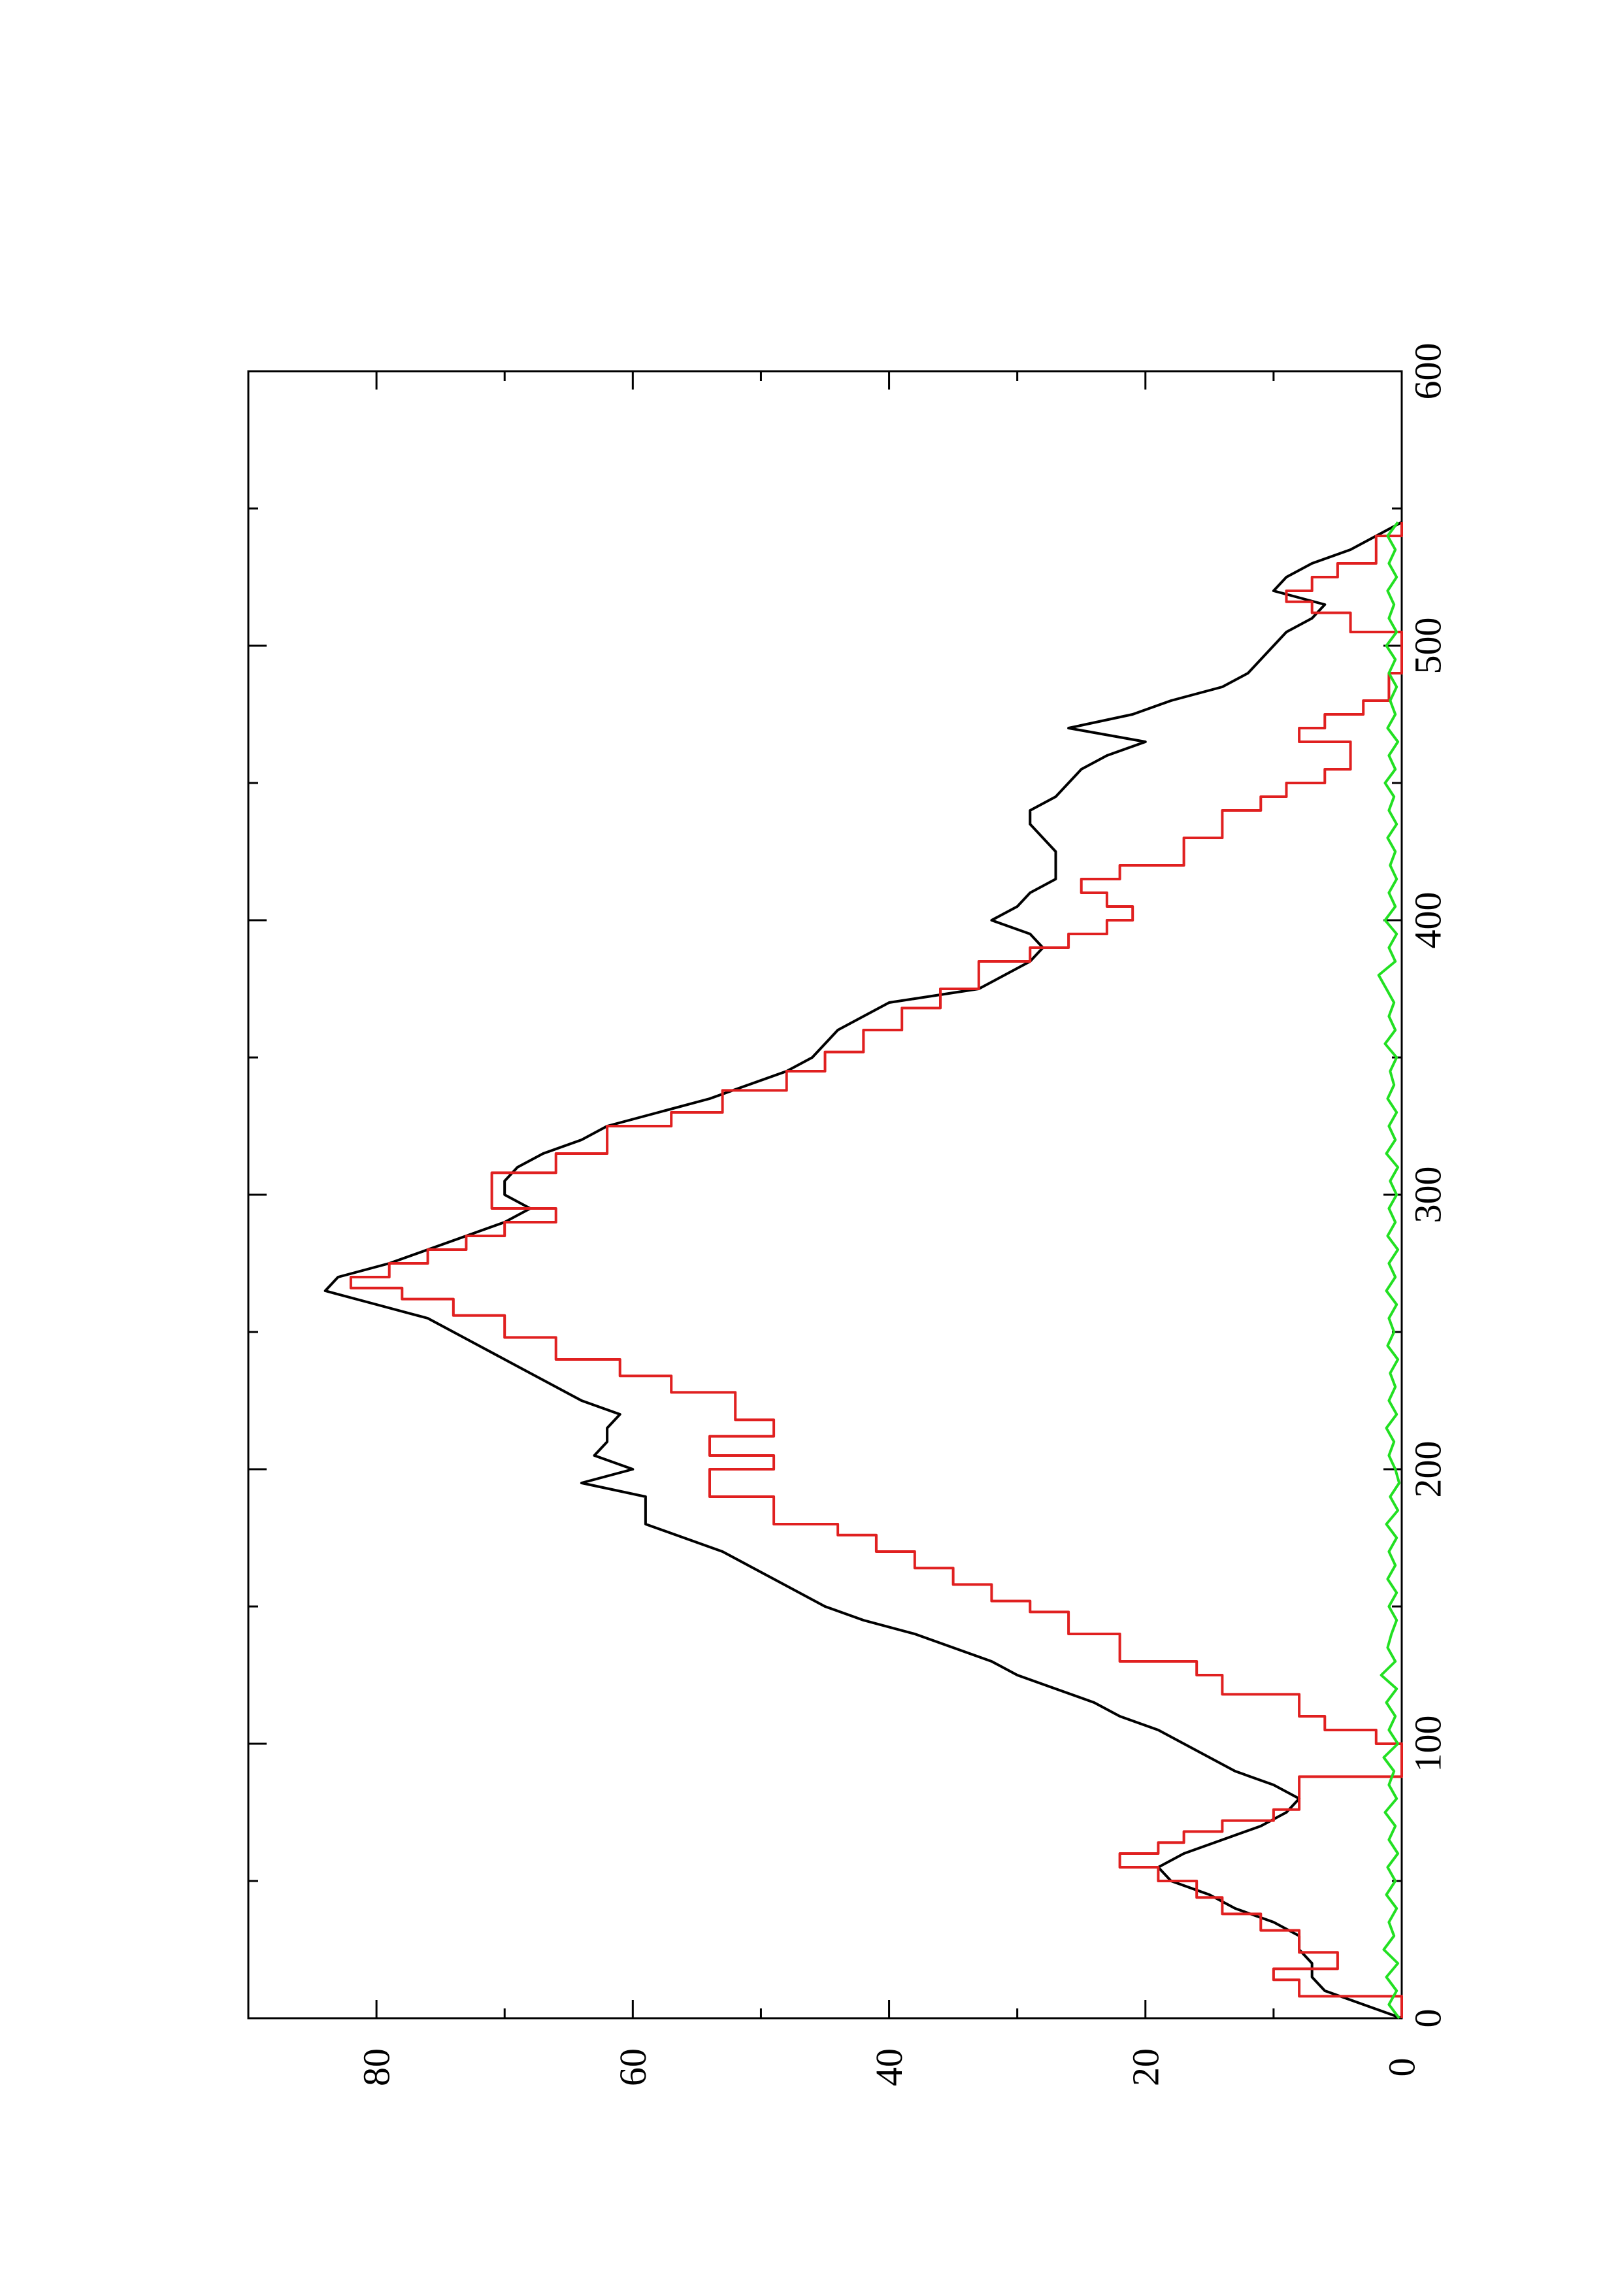 Image resolution: width=1620 pixels, height=2296 pixels. I want to click on x-tick-label: 600, so click(1428, 371).